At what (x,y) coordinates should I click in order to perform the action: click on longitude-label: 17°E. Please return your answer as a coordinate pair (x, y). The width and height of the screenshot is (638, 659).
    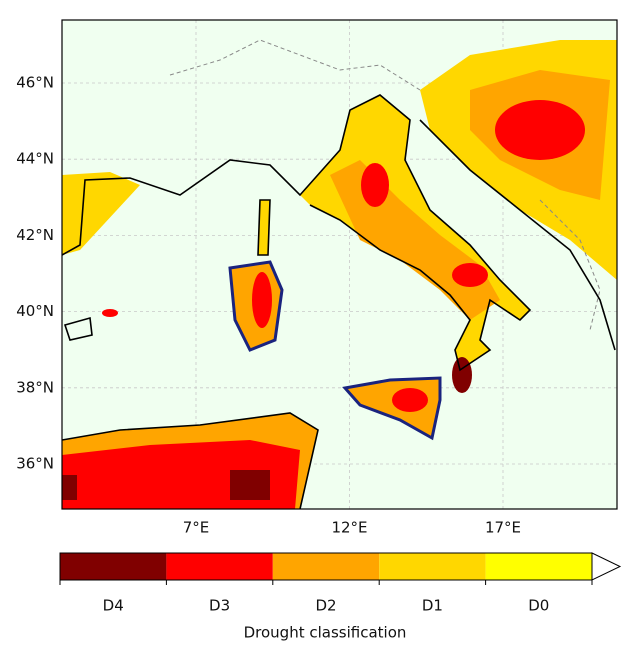
    Looking at the image, I should click on (503, 528).